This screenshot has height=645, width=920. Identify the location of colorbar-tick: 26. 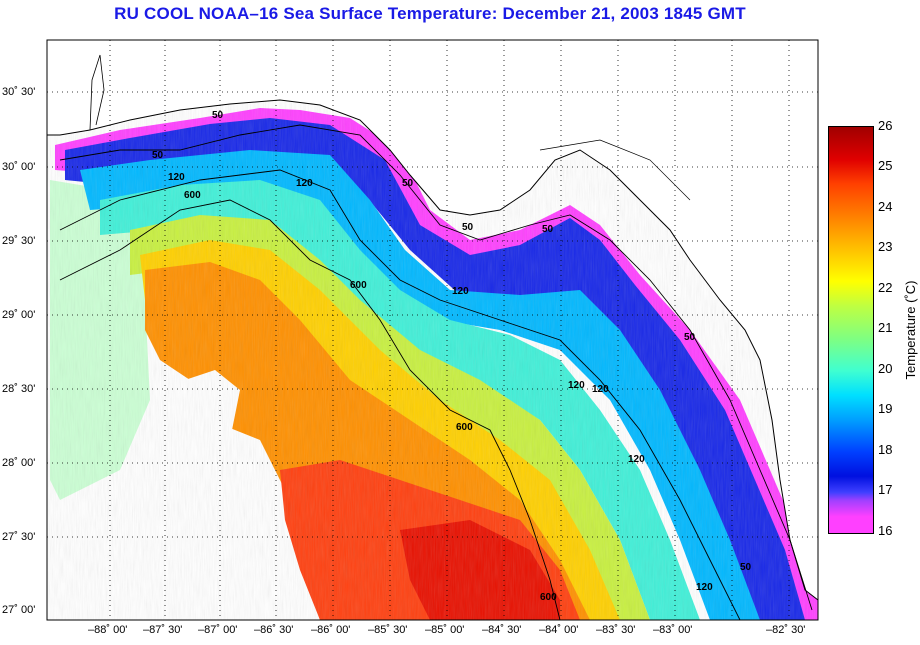
(885, 125).